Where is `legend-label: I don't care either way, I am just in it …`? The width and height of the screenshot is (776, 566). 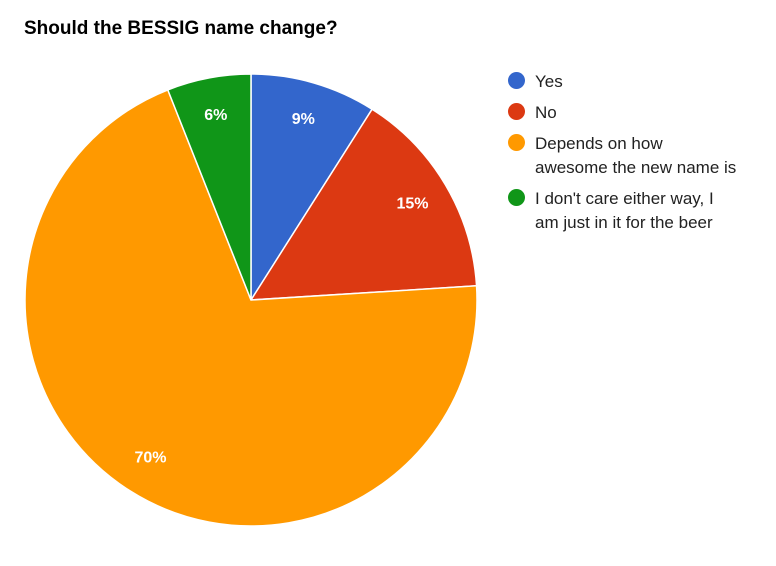
legend-label: I don't care either way, I am just in it … is located at coordinates (624, 211).